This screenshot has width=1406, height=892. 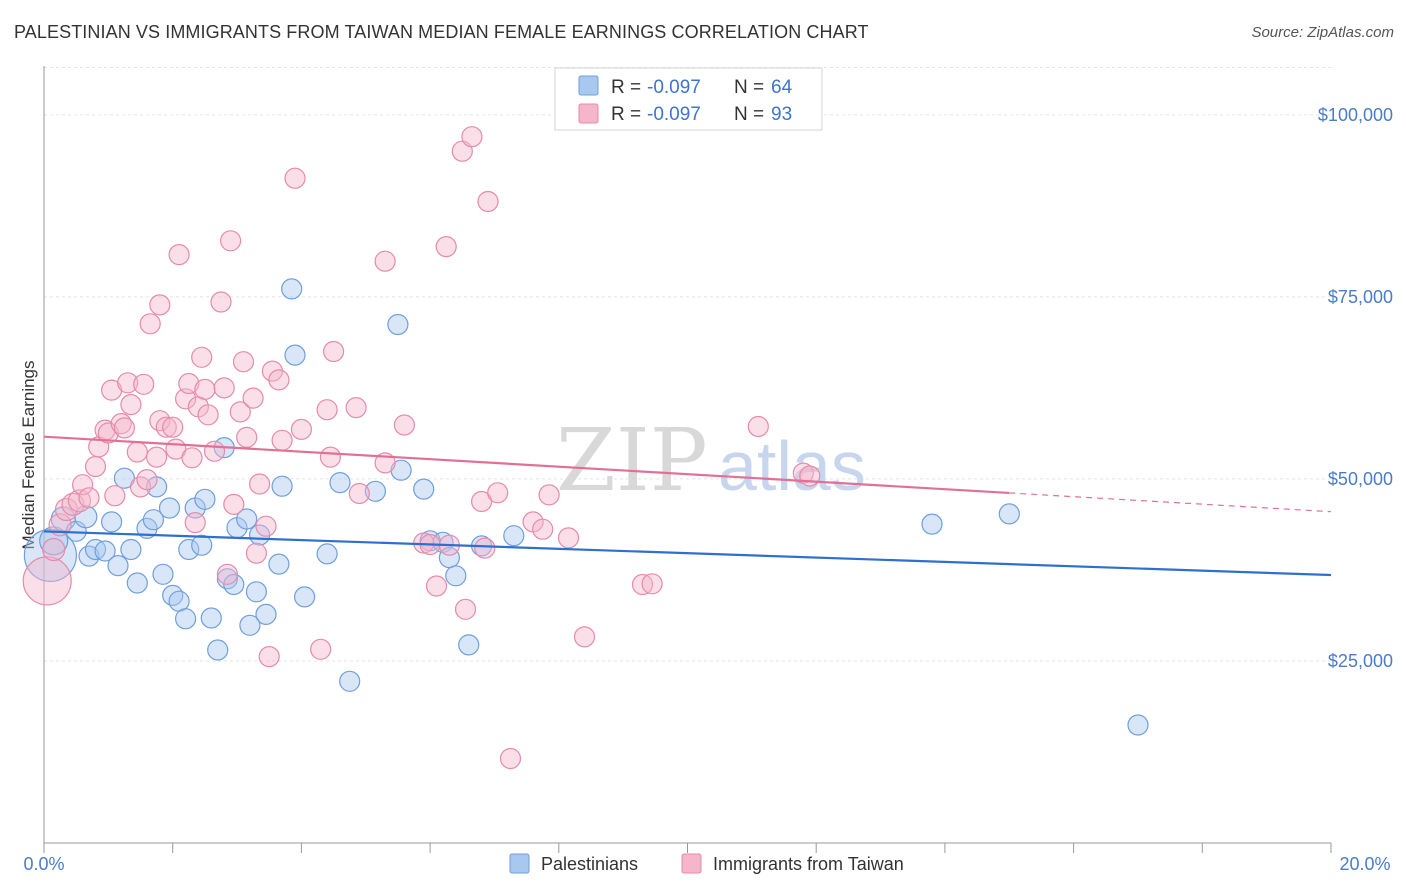 I want to click on legend-n-label-1: N =, so click(x=749, y=87).